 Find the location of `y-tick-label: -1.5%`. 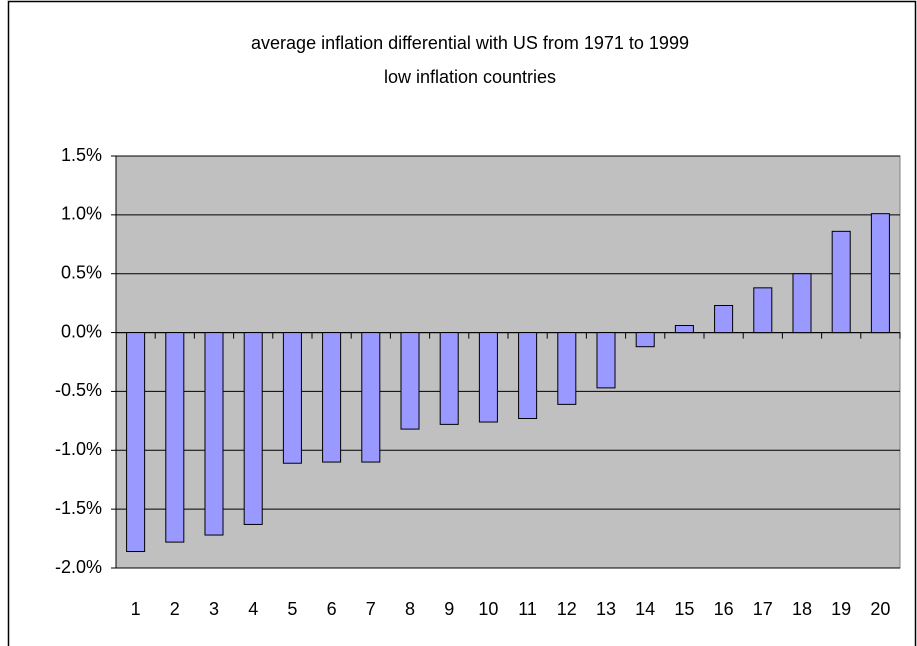

y-tick-label: -1.5% is located at coordinates (78, 508).